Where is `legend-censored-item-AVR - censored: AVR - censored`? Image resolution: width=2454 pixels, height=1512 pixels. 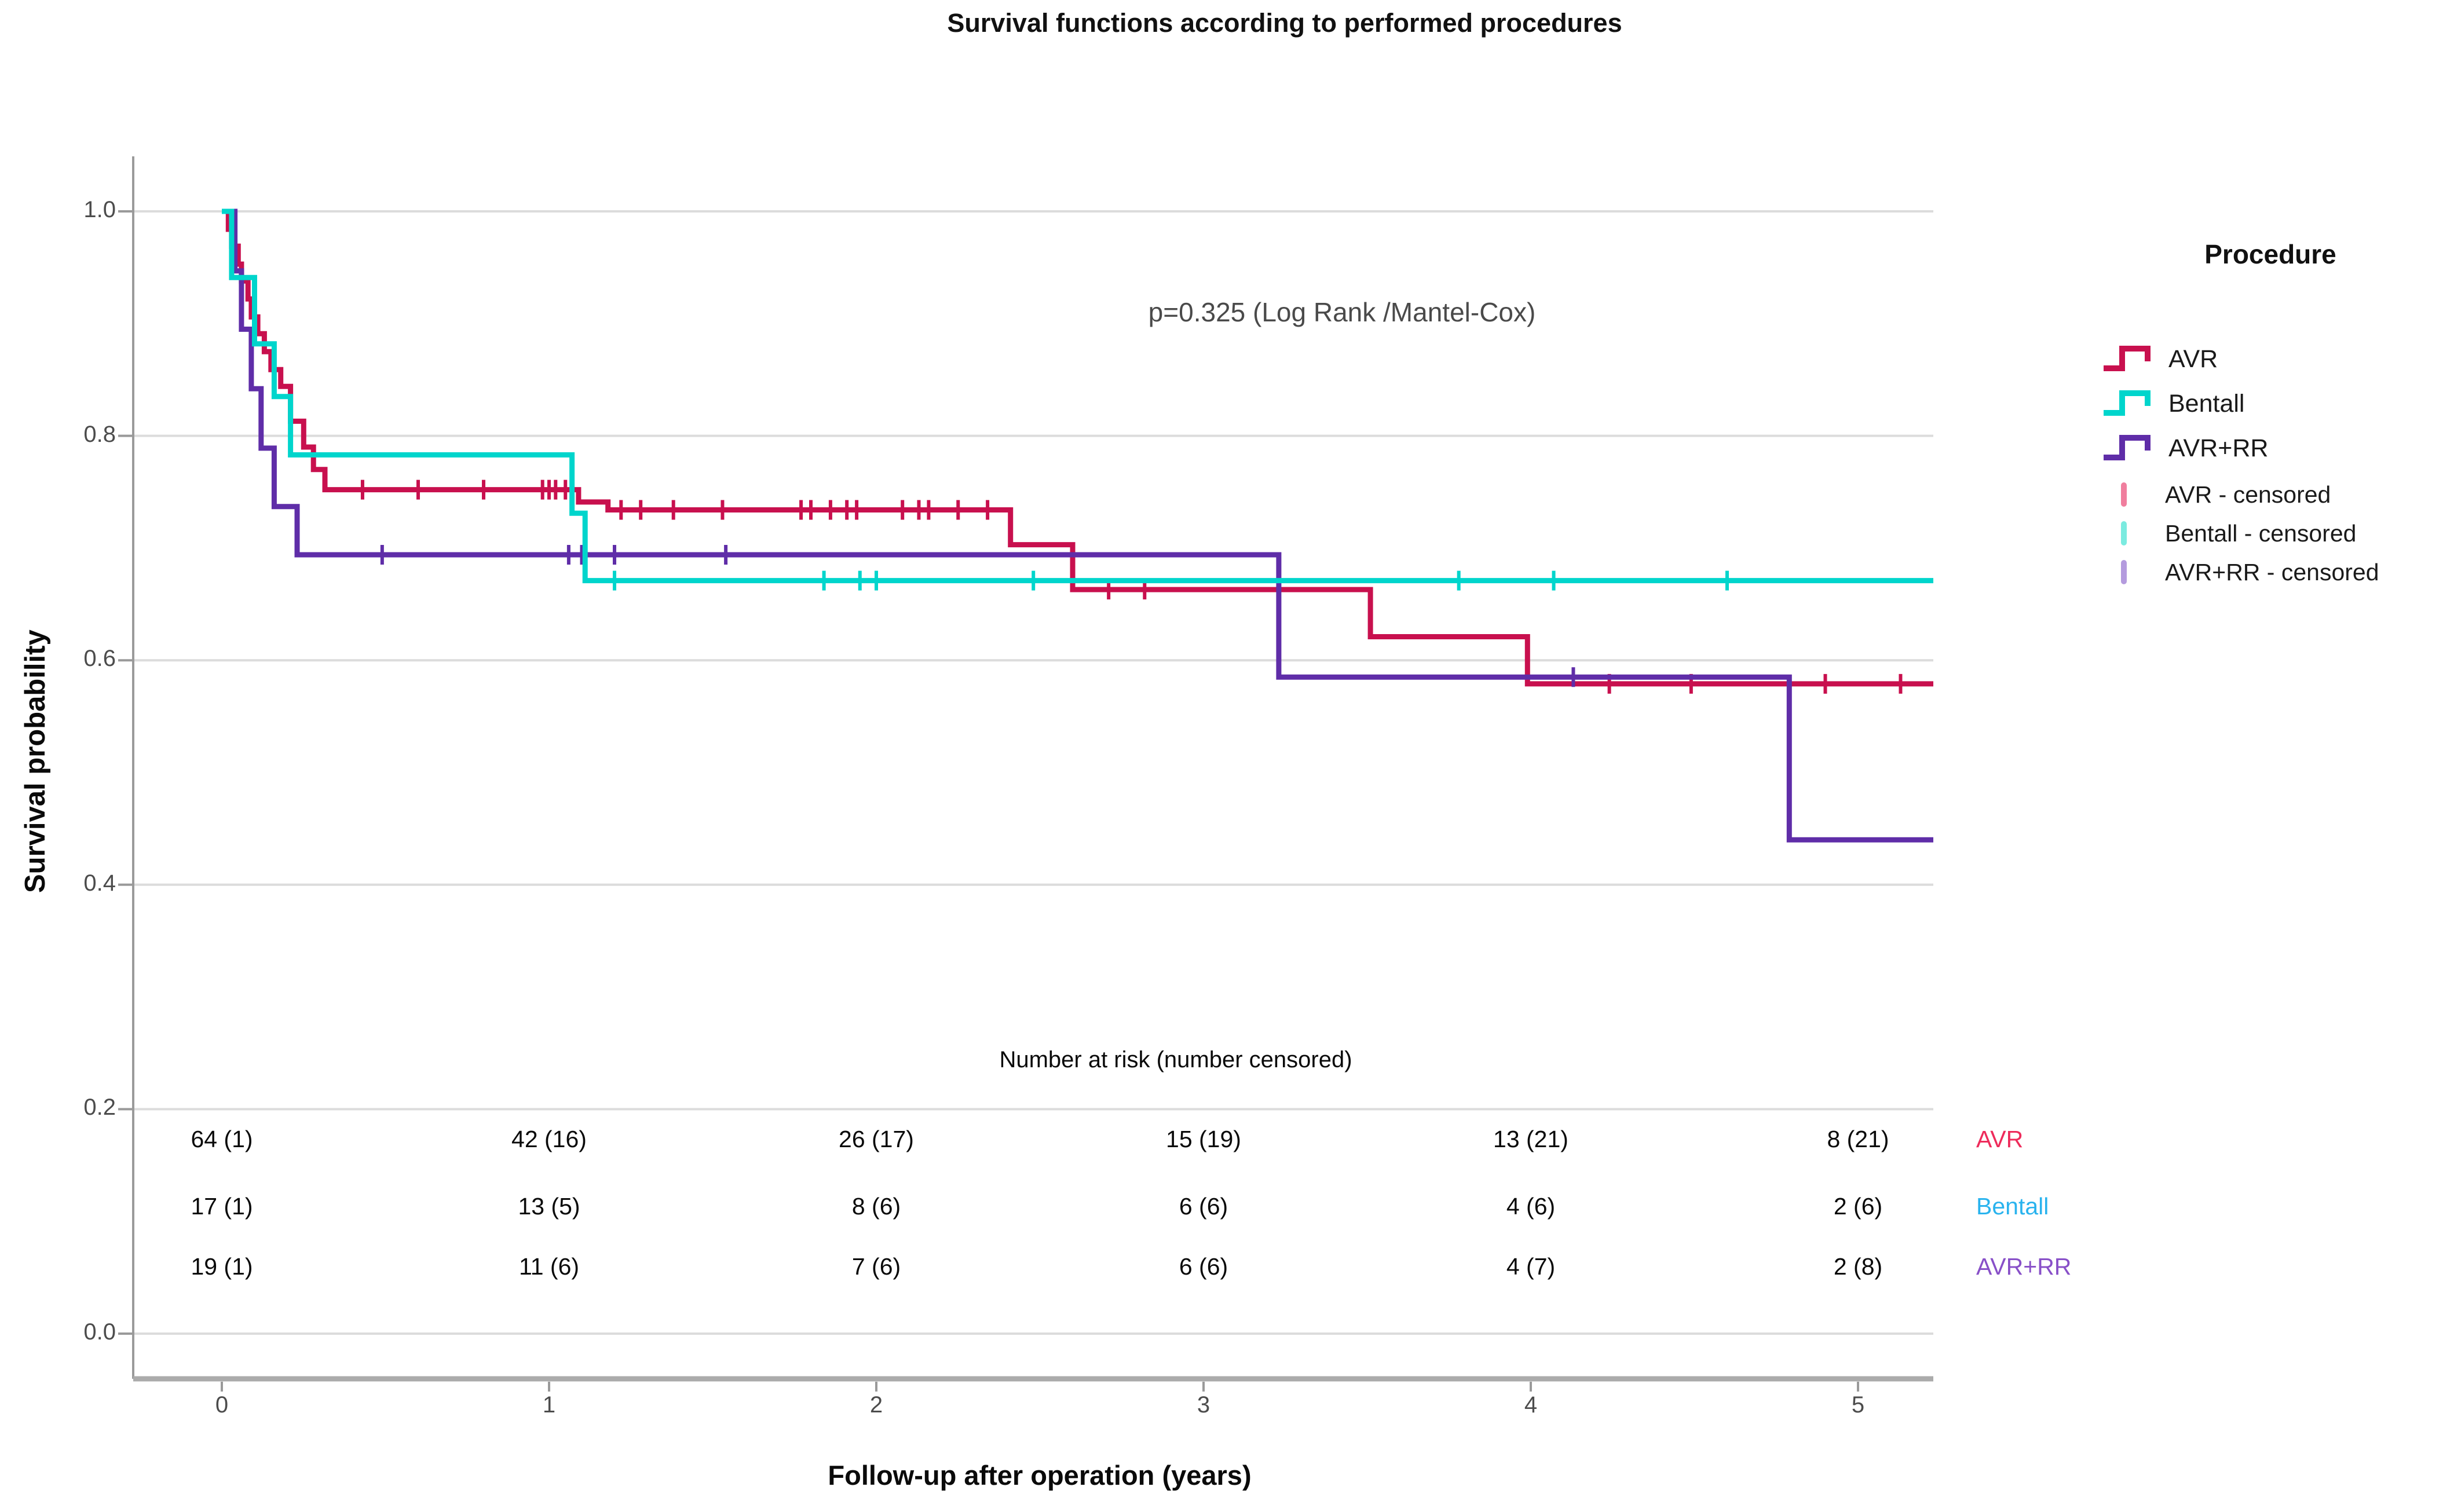 legend-censored-item-AVR - censored: AVR - censored is located at coordinates (2226, 495).